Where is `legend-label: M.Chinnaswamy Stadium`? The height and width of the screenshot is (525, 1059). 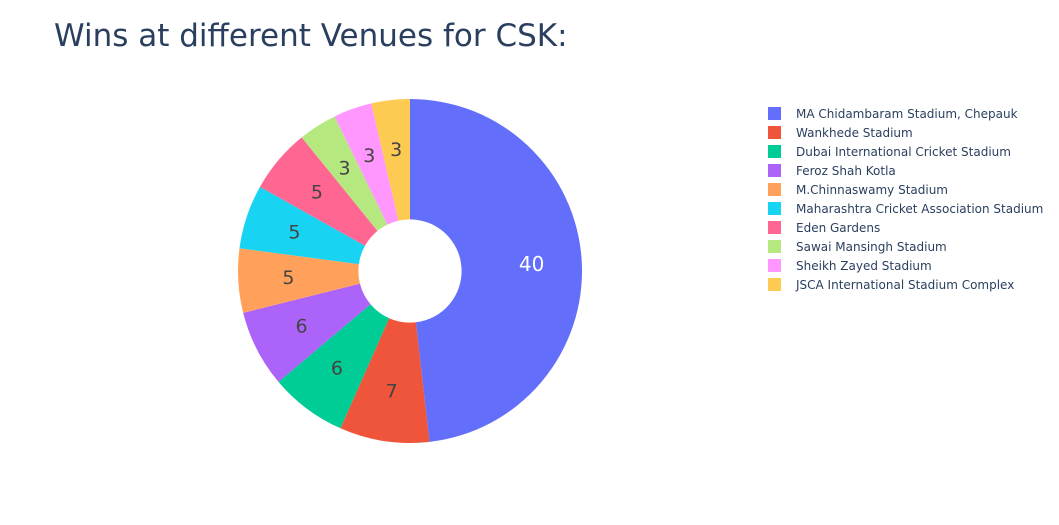
legend-label: M.Chinnaswamy Stadium is located at coordinates (872, 189).